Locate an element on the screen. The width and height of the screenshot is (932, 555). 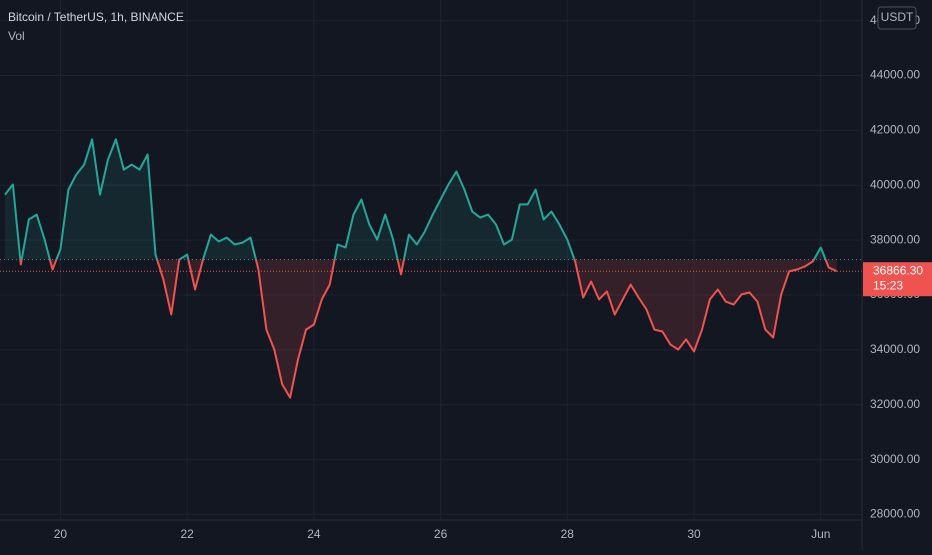
volume-label: Vol is located at coordinates (16, 36).